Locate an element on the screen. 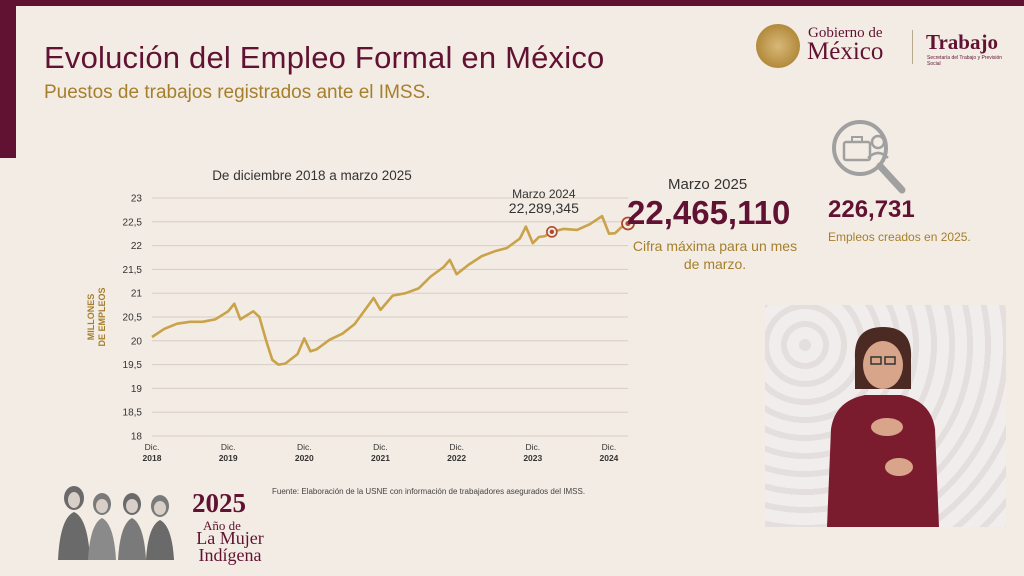  annotation-label: Marzo 2024 is located at coordinates (544, 194).